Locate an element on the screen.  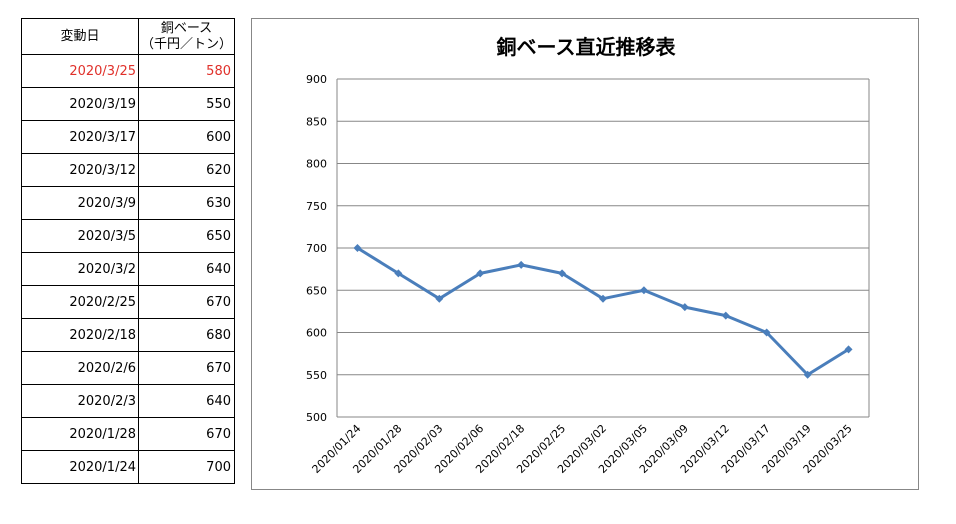
y-tick-label: 900 is located at coordinates (316, 79).